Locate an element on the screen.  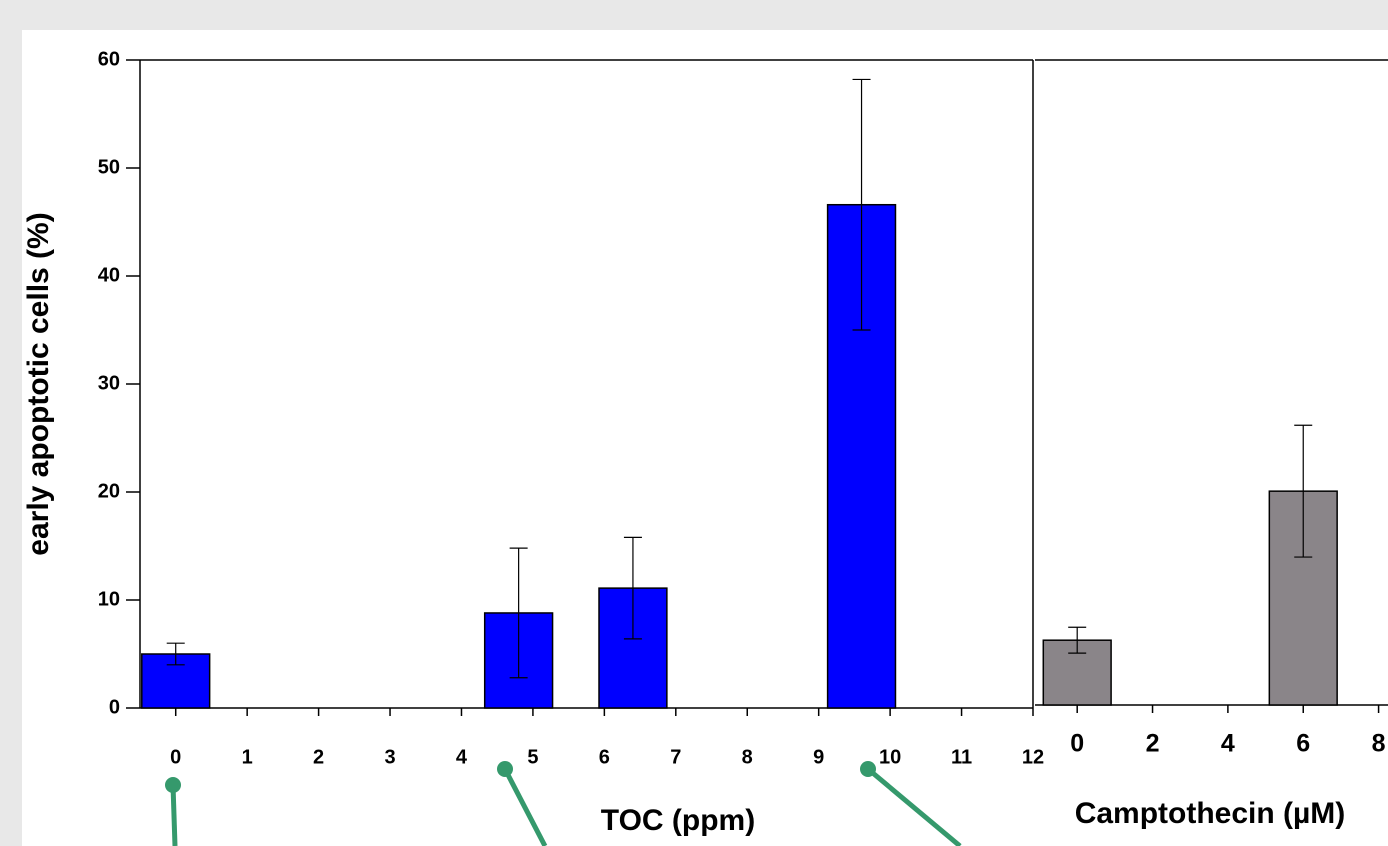
x-tick-label: 10 is located at coordinates (890, 757).